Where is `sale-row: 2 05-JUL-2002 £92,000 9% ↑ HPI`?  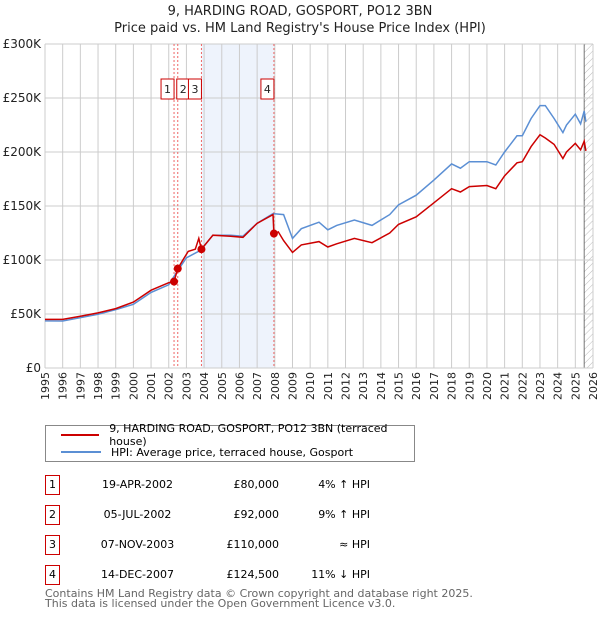
sale-row: 2 05-JUL-2002 £92,000 9% ↑ HPI is located at coordinates (210, 515).